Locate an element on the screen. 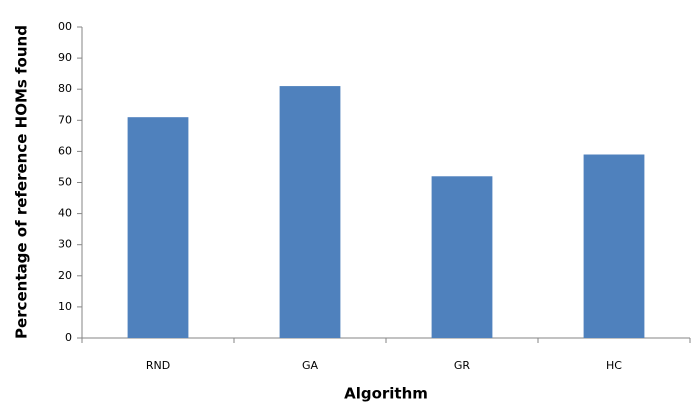 The height and width of the screenshot is (405, 691). y-tick-label: 40 is located at coordinates (65, 213).